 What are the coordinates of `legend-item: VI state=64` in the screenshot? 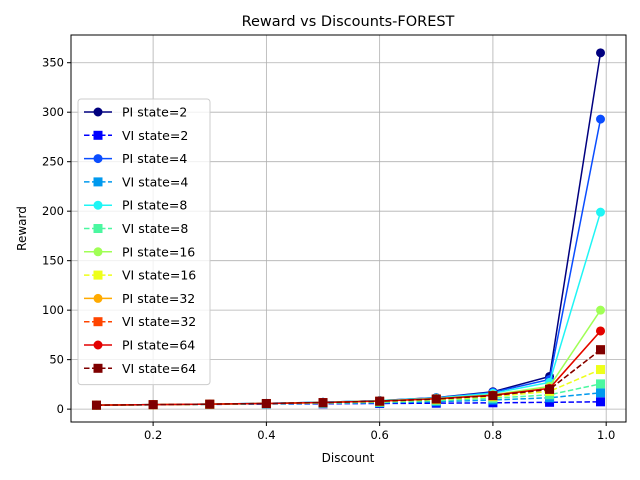 It's located at (140, 368).